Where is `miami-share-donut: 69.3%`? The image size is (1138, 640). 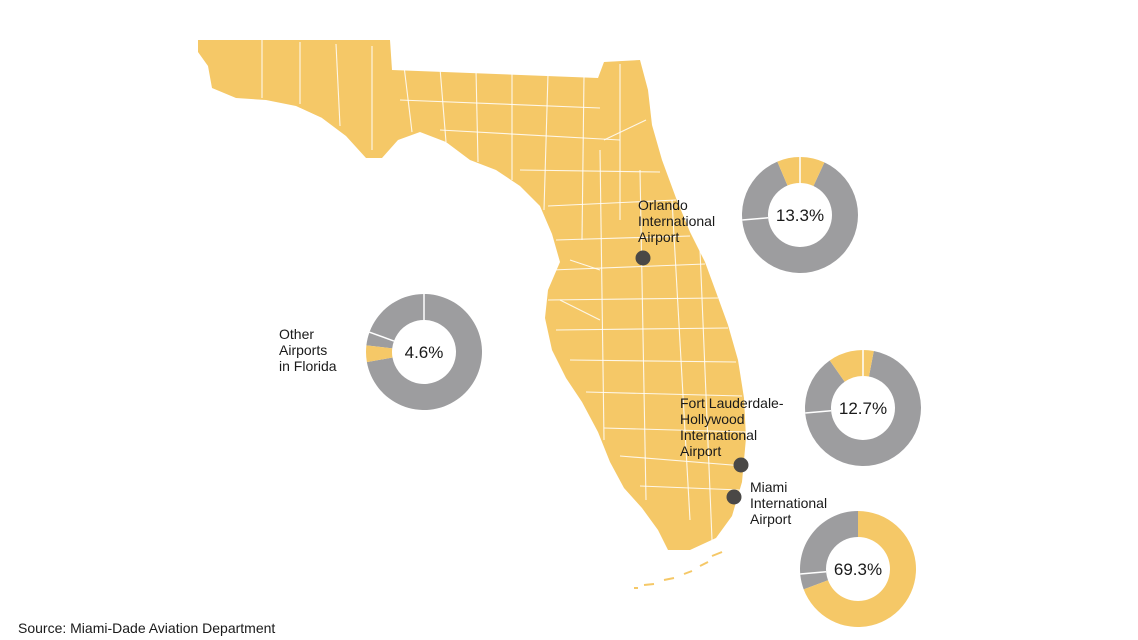
miami-share-donut: 69.3% is located at coordinates (858, 569).